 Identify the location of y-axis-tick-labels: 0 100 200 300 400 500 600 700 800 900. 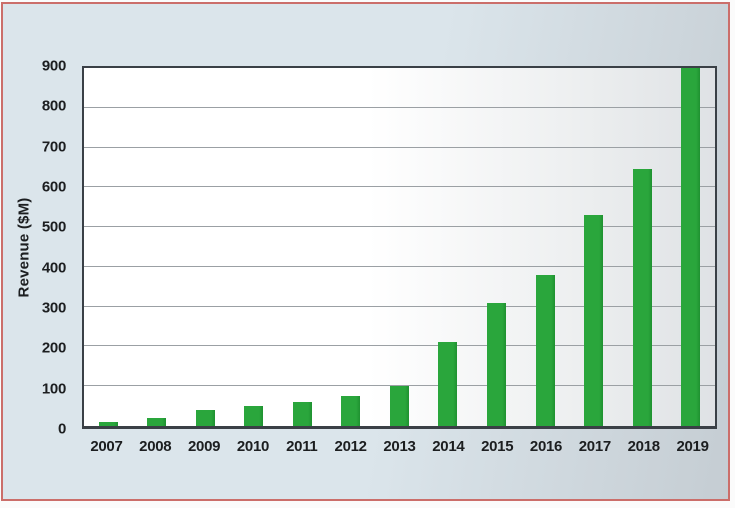
(38, 248).